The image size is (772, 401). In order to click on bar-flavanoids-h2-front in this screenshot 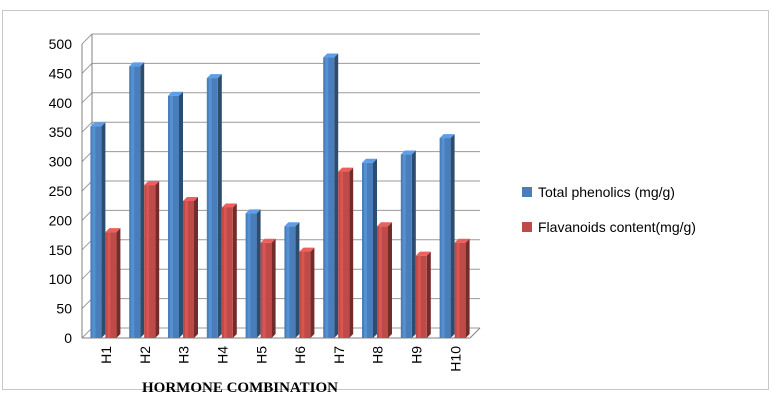, I will do `click(150, 261)`.